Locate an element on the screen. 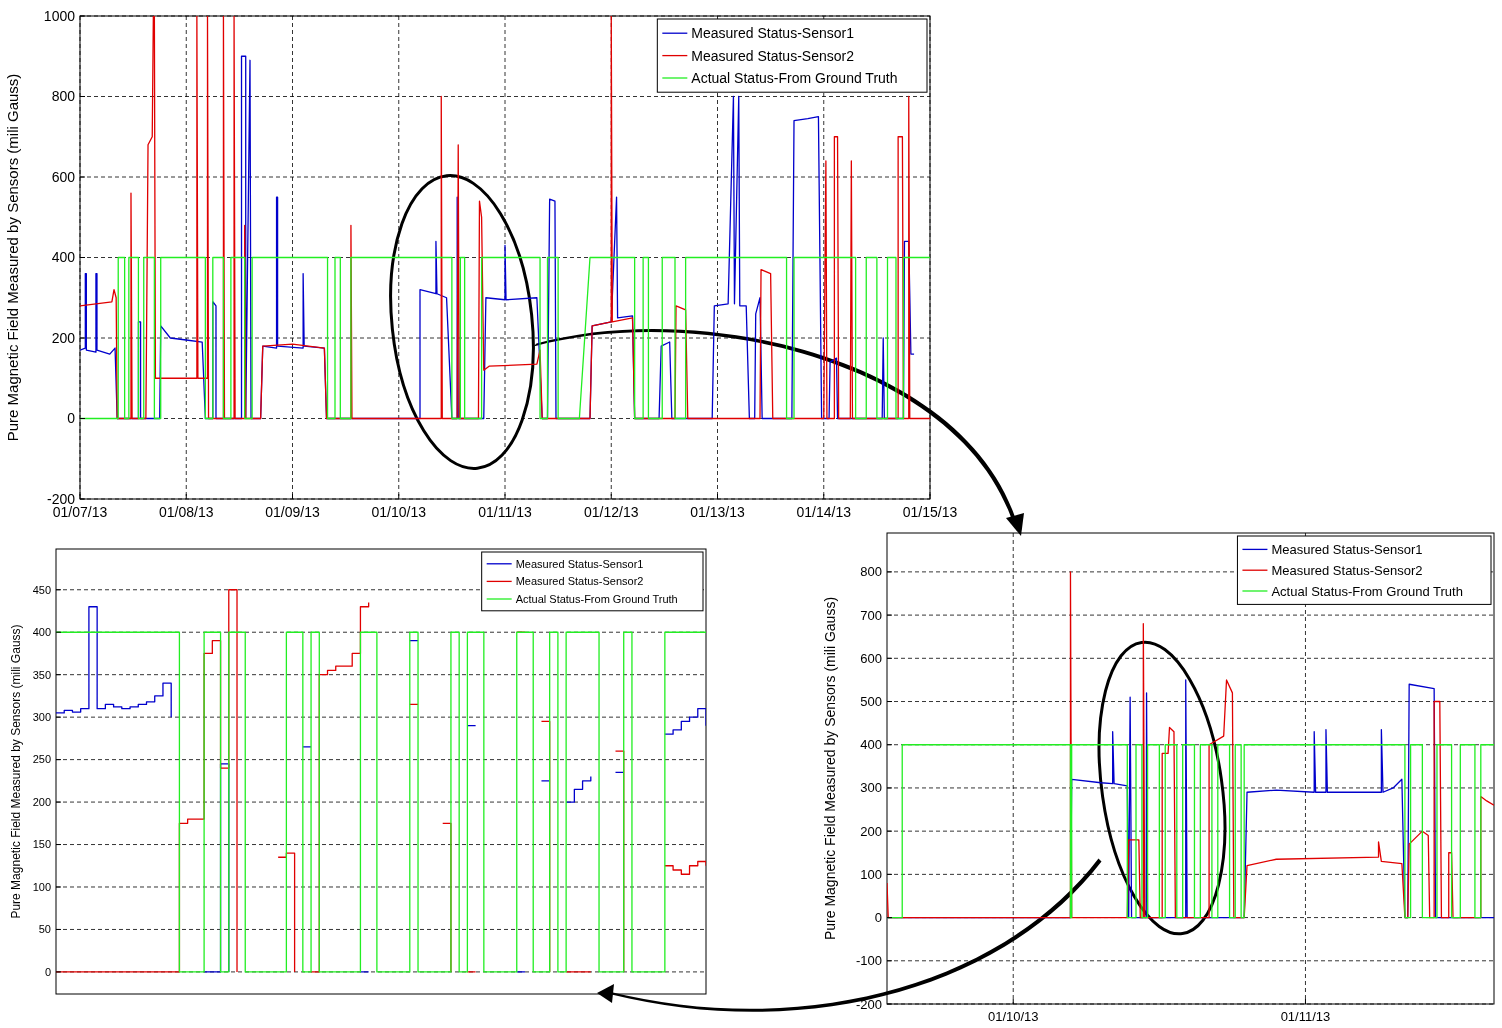  x-tick-label: 01/12/13 is located at coordinates (611, 512).